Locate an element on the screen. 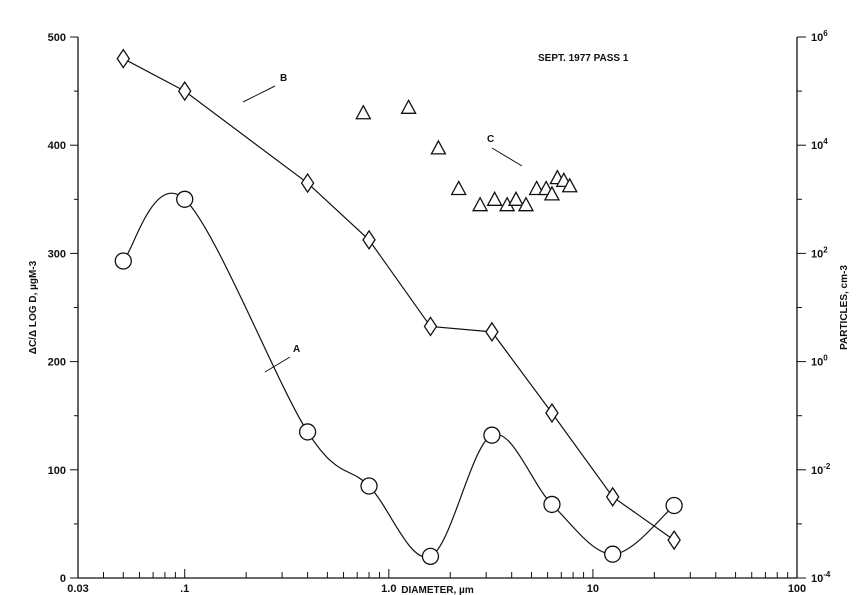 The height and width of the screenshot is (595, 858). series-label-b: B is located at coordinates (283, 78).